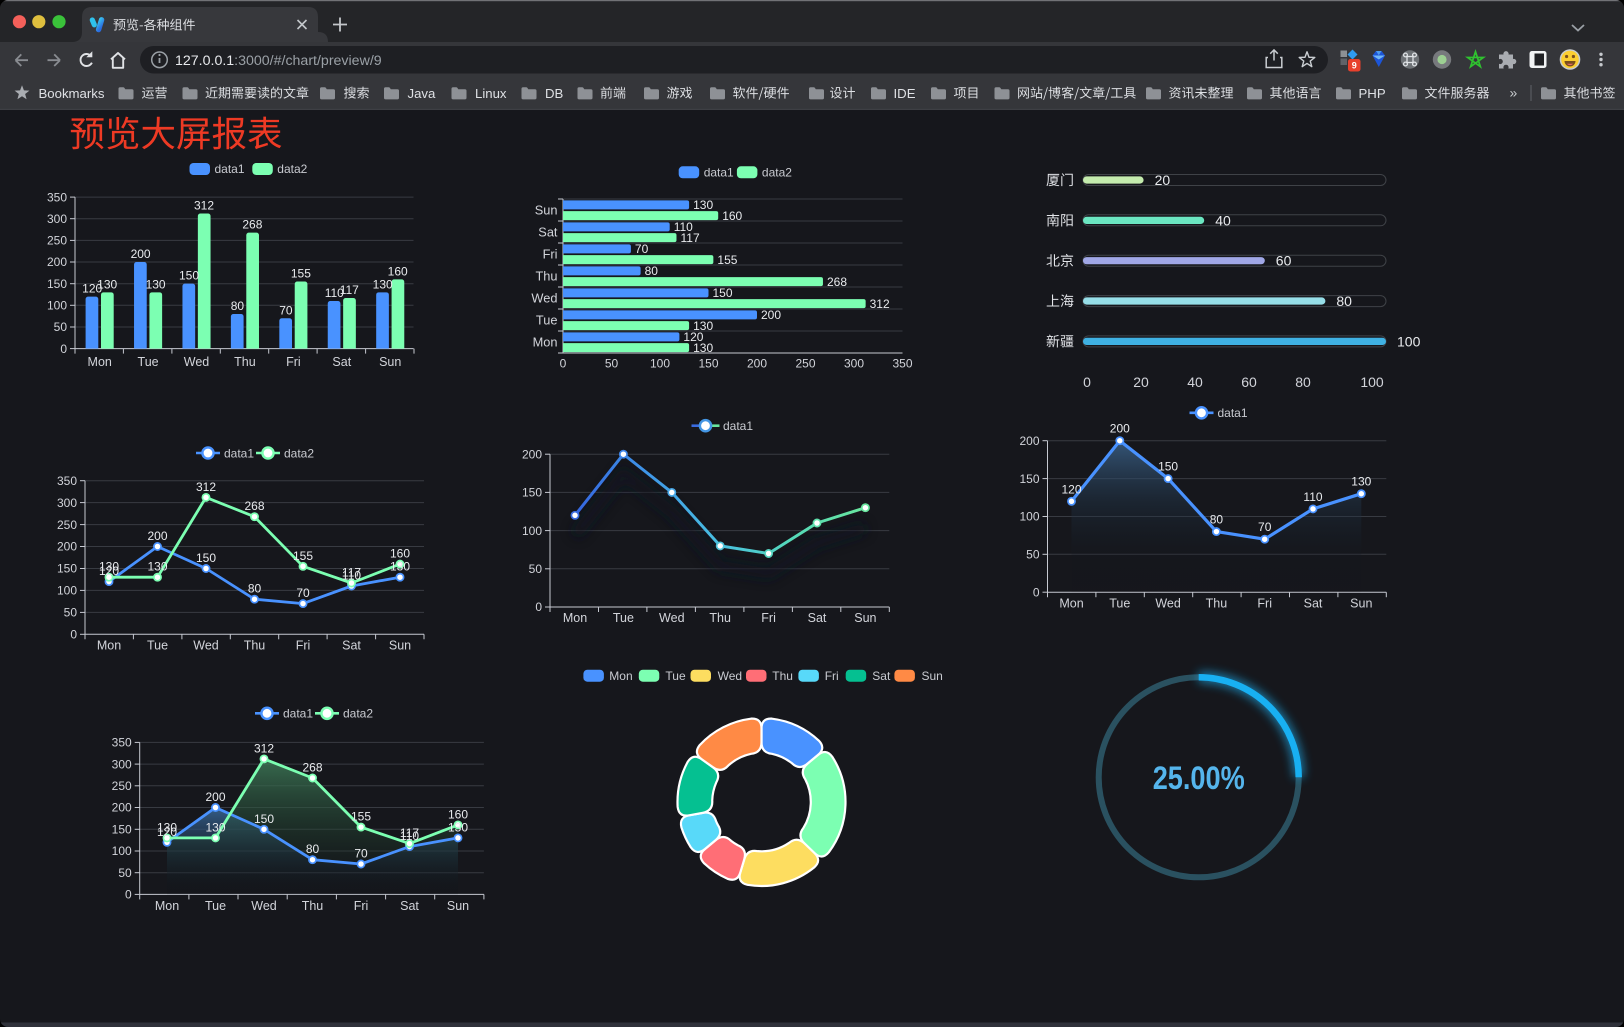 The width and height of the screenshot is (1624, 1027). What do you see at coordinates (1372, 93) in the screenshot?
I see `svg-text: PHP` at bounding box center [1372, 93].